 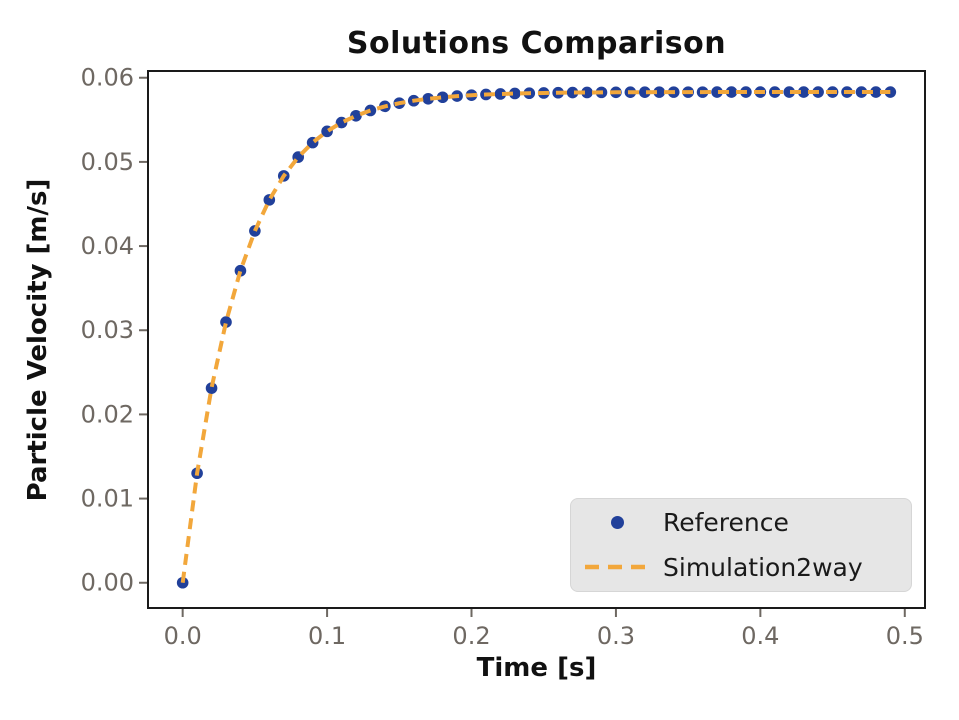 What do you see at coordinates (107, 583) in the screenshot?
I see `y-tick-label: 0.00` at bounding box center [107, 583].